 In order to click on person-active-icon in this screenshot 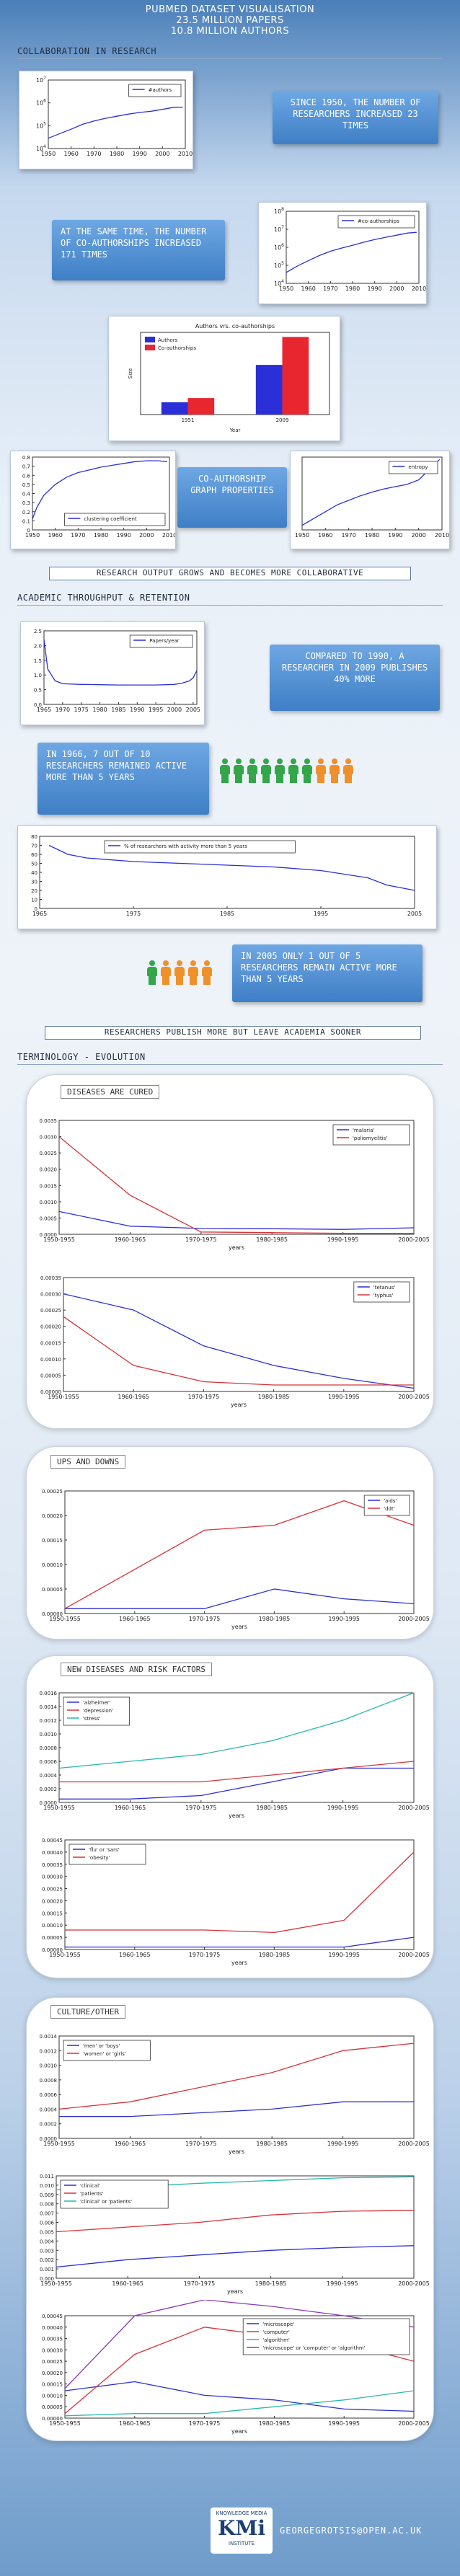, I will do `click(252, 770)`.